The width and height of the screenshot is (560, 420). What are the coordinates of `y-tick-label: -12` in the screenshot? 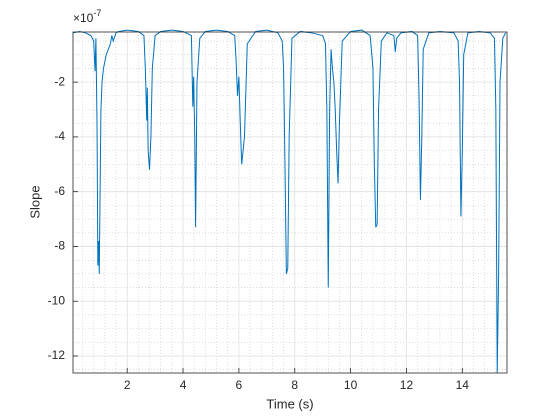 It's located at (57, 355).